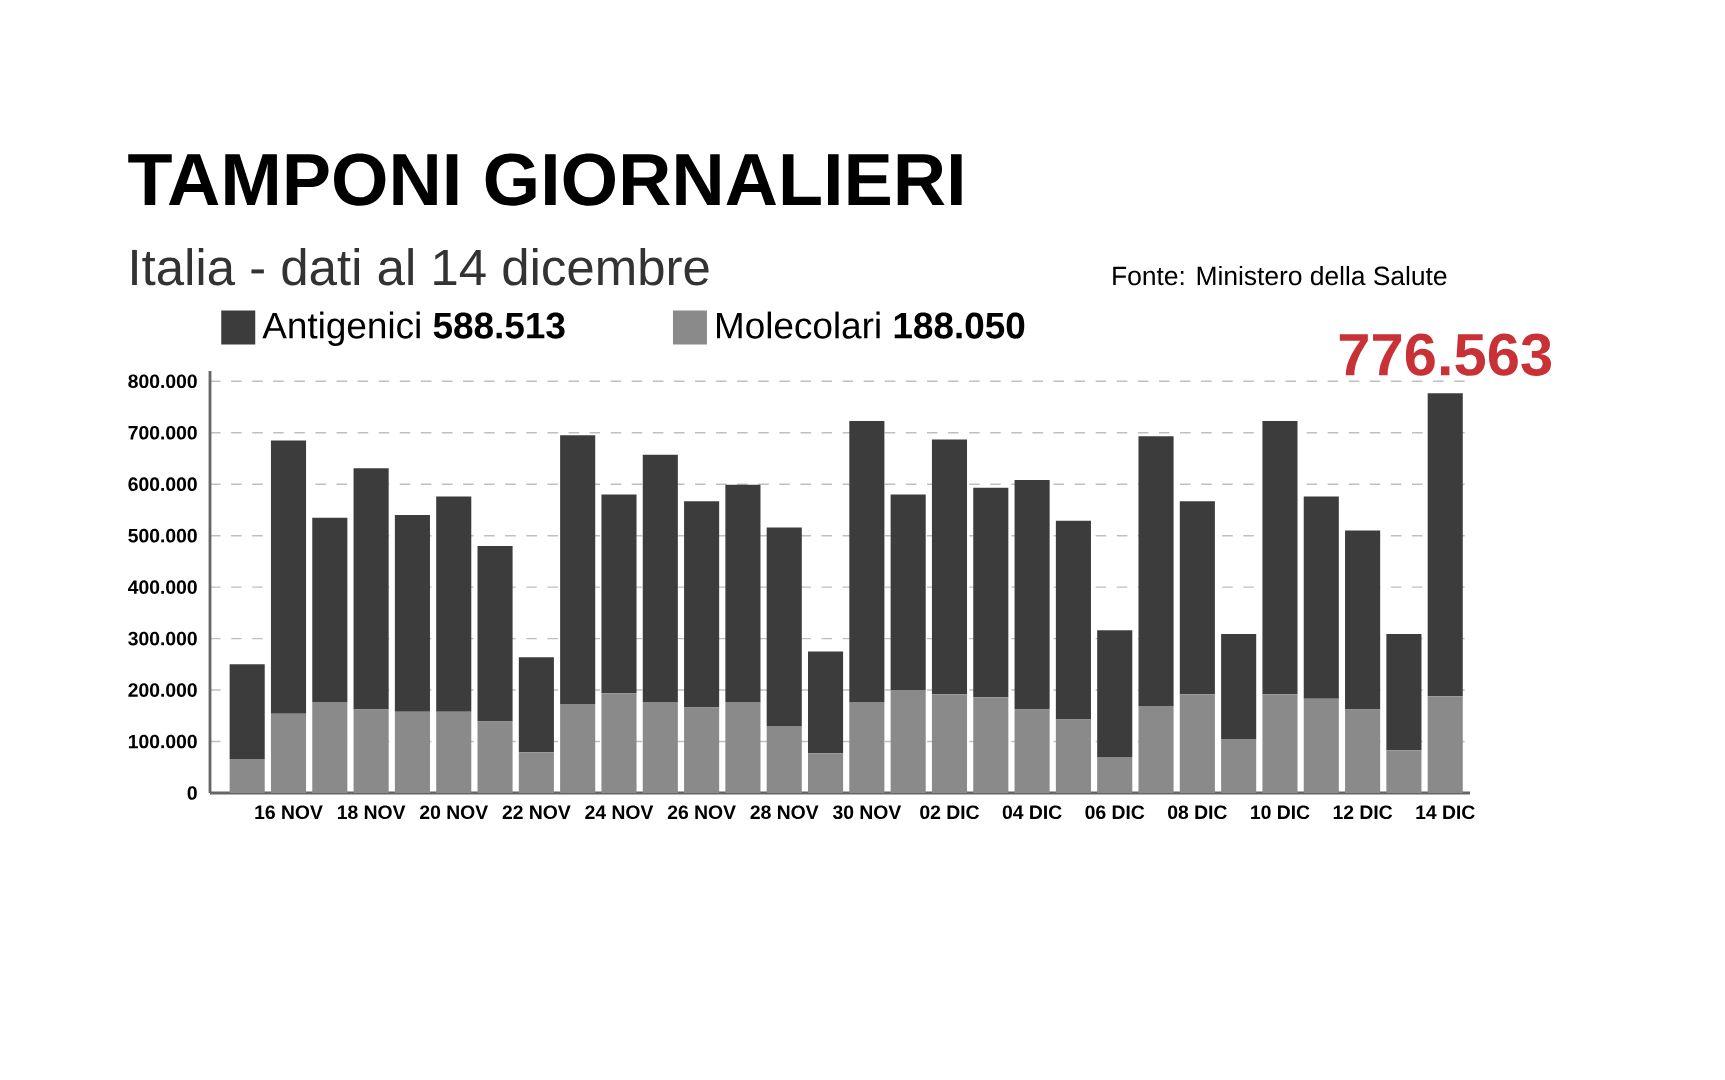  I want to click on x-tick-label: 02 DIC, so click(950, 812).